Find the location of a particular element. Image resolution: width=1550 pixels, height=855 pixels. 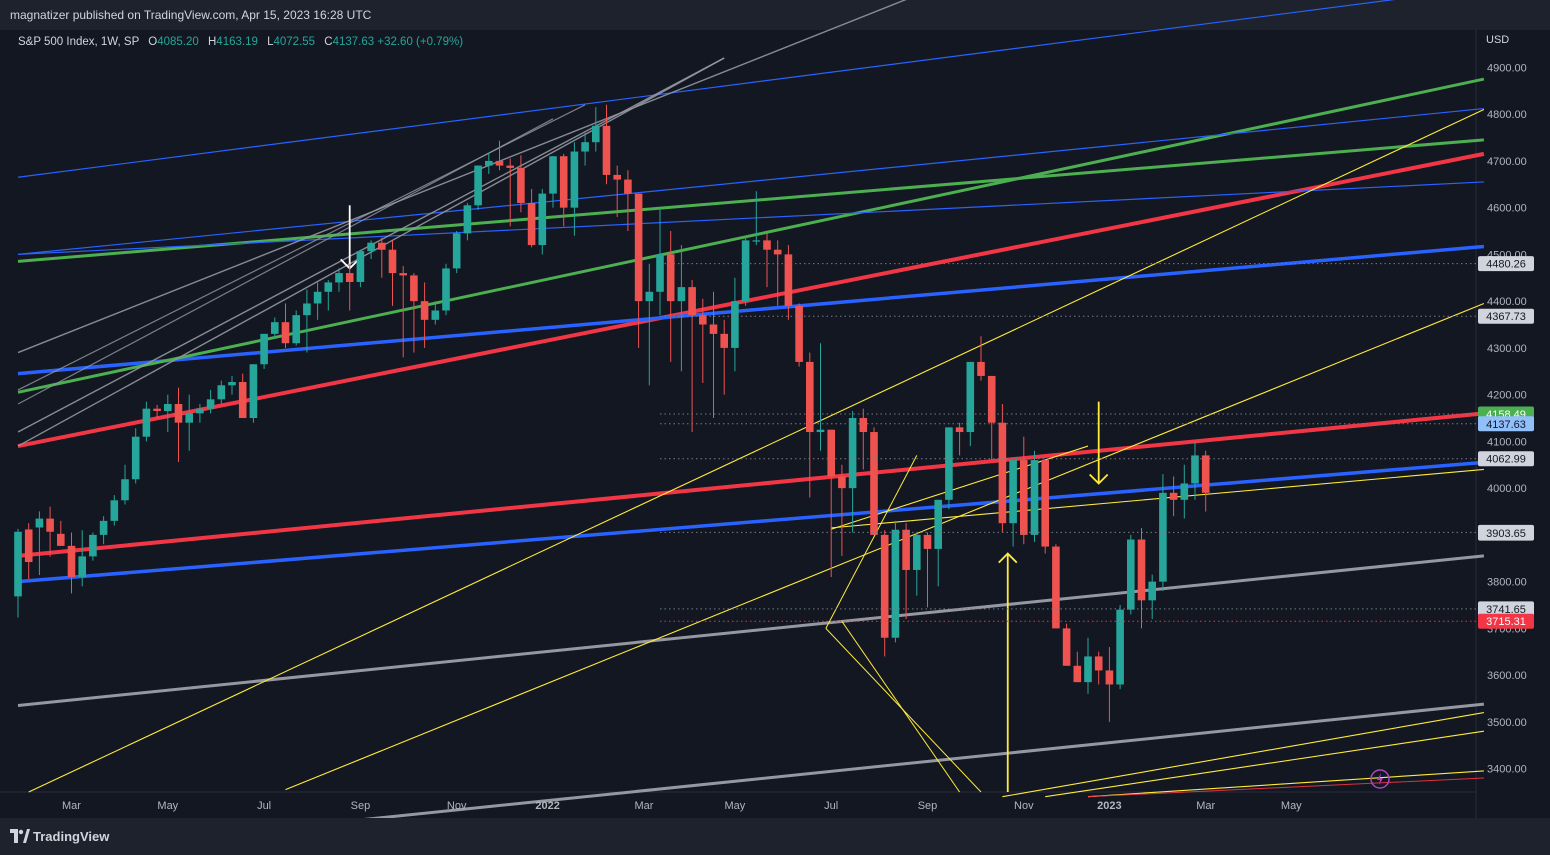

y-tick-label: 4100.00 is located at coordinates (1507, 442).